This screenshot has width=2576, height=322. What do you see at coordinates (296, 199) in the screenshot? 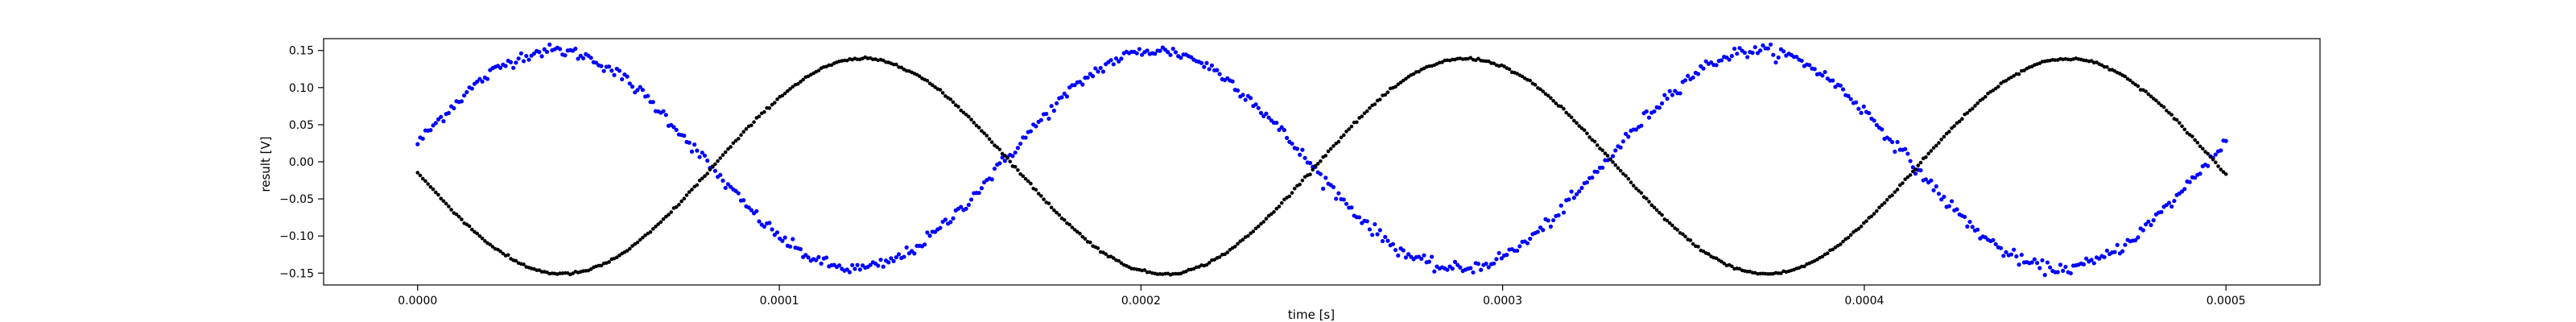
I see `y-tick-label: −0.05` at bounding box center [296, 199].